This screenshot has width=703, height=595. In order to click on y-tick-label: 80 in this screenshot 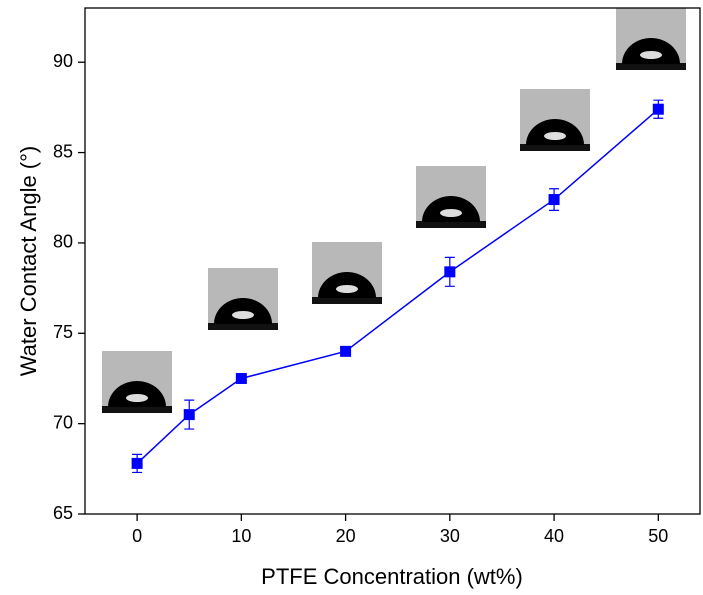, I will do `click(63, 242)`.